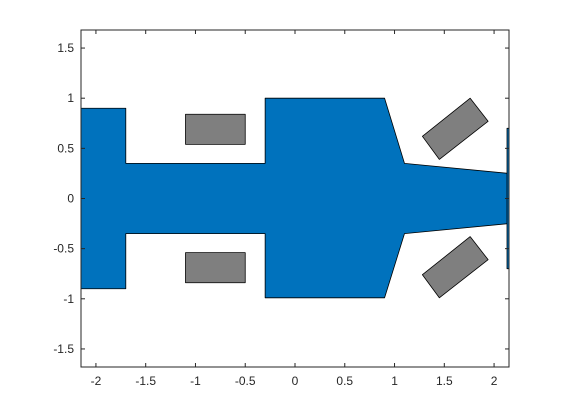 The width and height of the screenshot is (570, 413). What do you see at coordinates (494, 381) in the screenshot?
I see `x-tick-label: 2` at bounding box center [494, 381].